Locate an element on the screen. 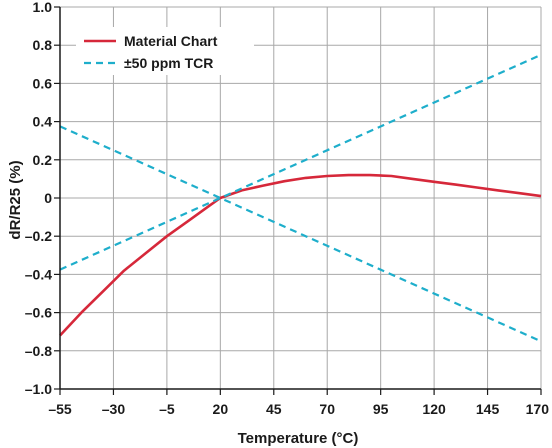 This screenshot has height=448, width=552. y-tick-label-5: 0 is located at coordinates (48, 198).